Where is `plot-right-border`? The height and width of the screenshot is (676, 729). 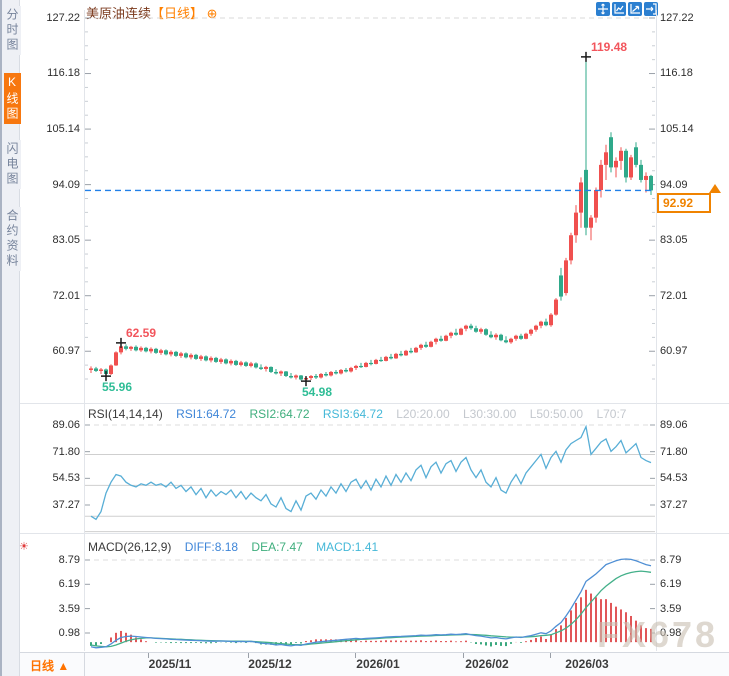
plot-right-border is located at coordinates (656, 330).